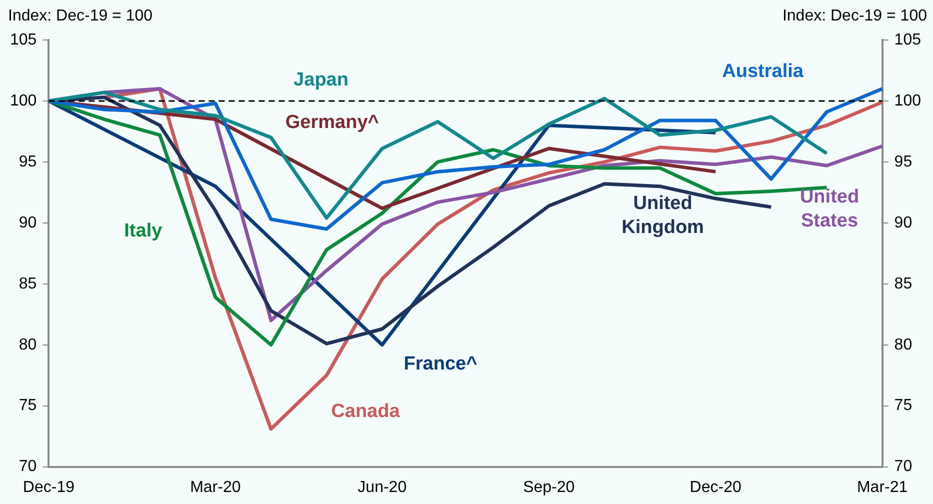 The height and width of the screenshot is (504, 933). Describe the element at coordinates (549, 487) in the screenshot. I see `x-tick-label: Sep-20` at that location.